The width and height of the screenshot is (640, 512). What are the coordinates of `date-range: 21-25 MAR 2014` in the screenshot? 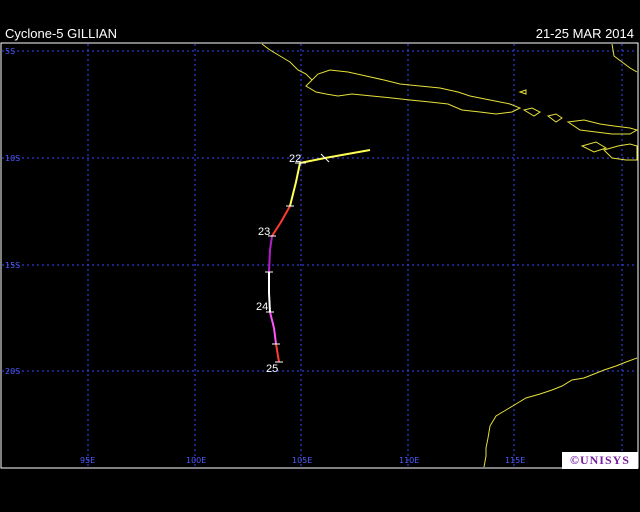 It's located at (584, 33).